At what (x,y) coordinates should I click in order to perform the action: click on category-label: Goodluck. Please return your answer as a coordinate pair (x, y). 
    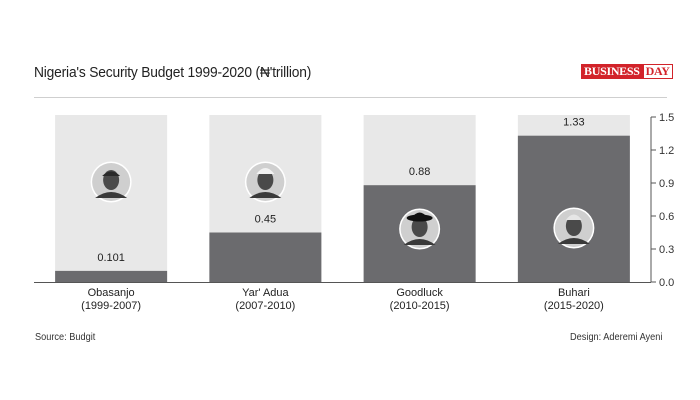
    Looking at the image, I should click on (419, 293).